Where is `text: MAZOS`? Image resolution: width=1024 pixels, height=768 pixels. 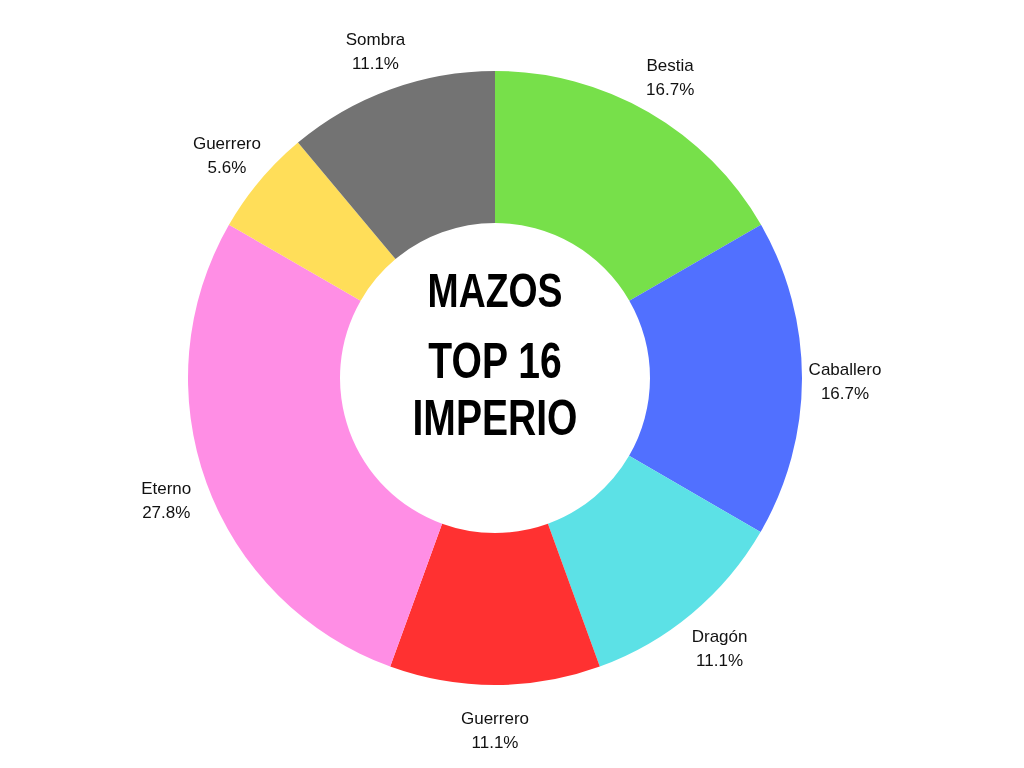 text: MAZOS is located at coordinates (495, 289).